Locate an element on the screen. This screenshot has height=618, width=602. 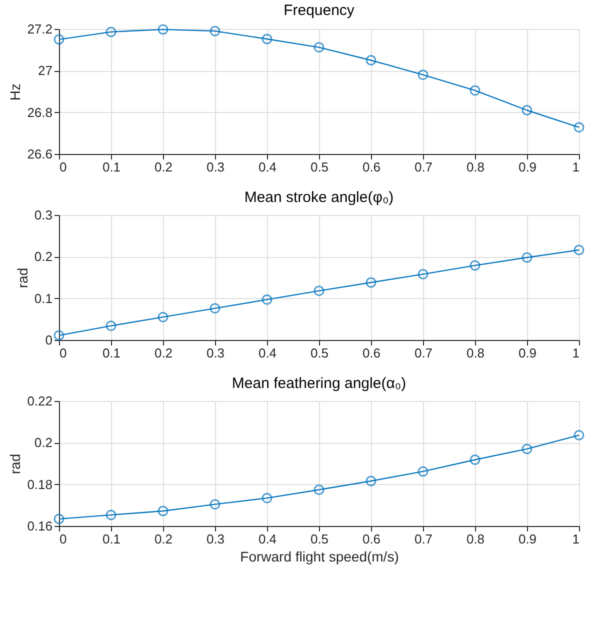
y-tick-label: 0.18 is located at coordinates (39, 484).